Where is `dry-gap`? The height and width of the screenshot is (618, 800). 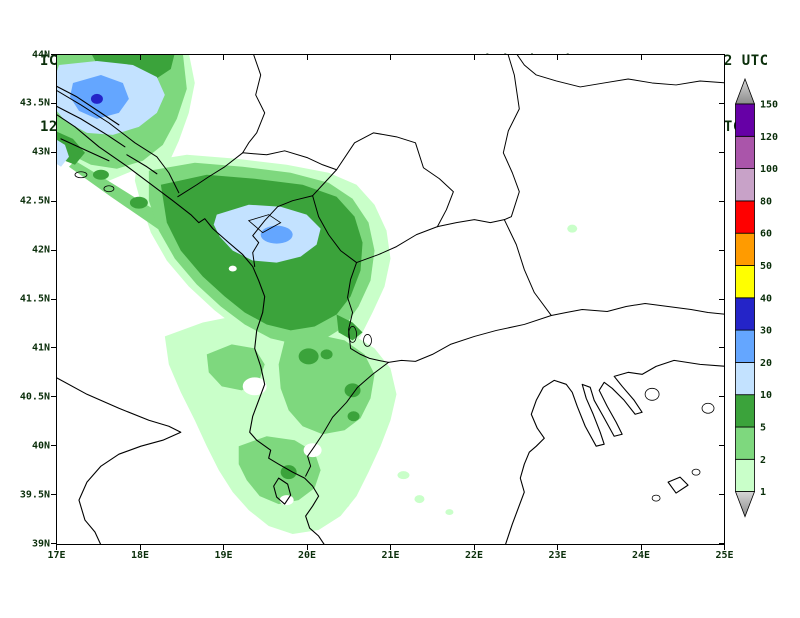
dry-gap is located at coordinates (275, 385).